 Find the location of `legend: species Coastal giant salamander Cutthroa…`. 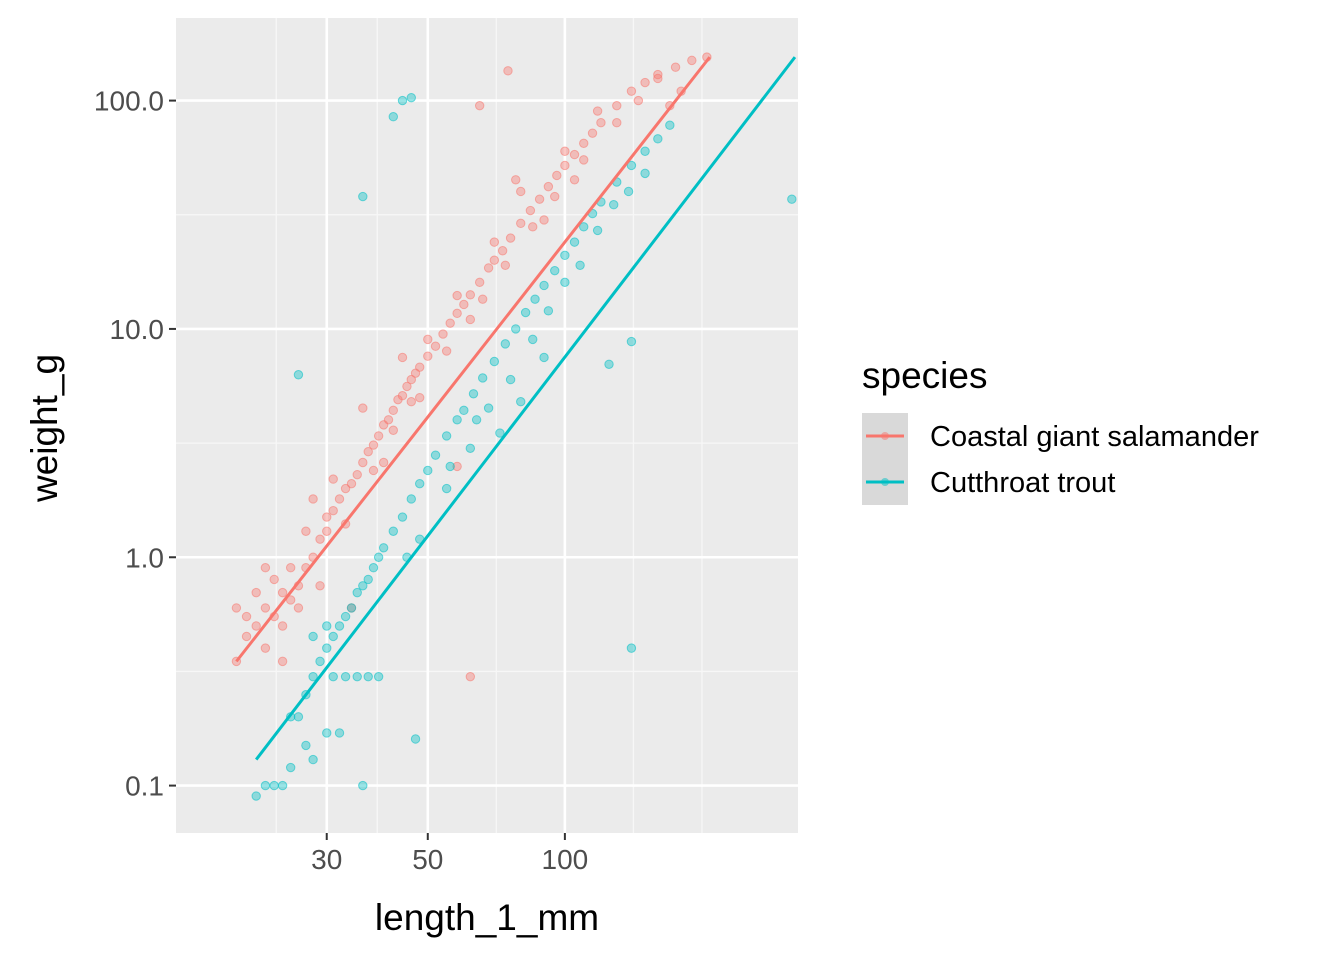

legend: species Coastal giant salamander Cutthroa… is located at coordinates (1060, 430).